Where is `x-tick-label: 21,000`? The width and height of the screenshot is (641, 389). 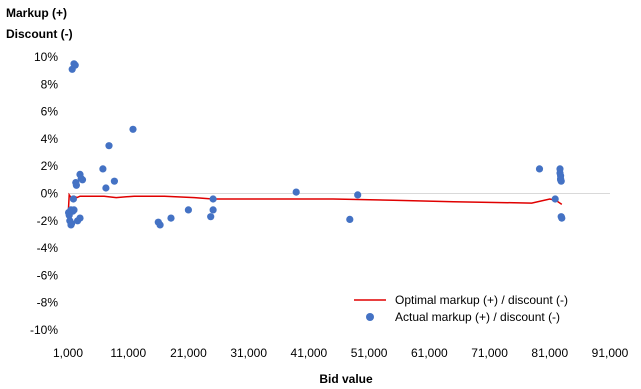
x-tick-label: 21,000 is located at coordinates (188, 353).